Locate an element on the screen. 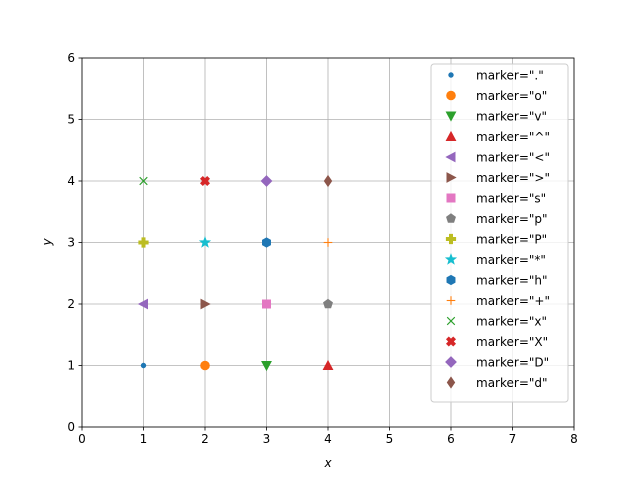  legend-item: marker="h" is located at coordinates (497, 281).